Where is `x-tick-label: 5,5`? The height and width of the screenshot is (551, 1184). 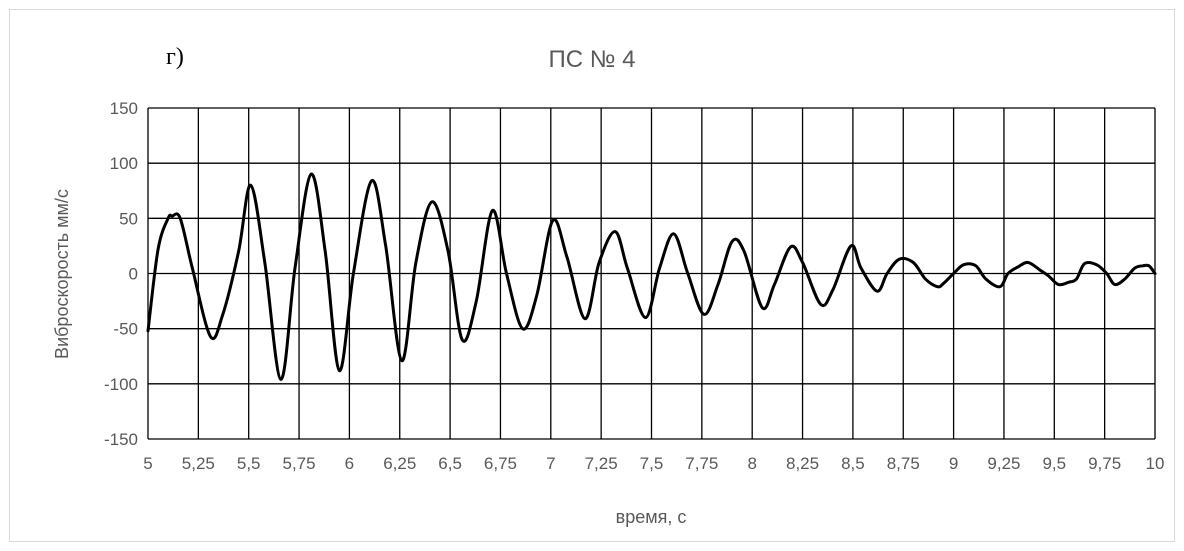 x-tick-label: 5,5 is located at coordinates (249, 463).